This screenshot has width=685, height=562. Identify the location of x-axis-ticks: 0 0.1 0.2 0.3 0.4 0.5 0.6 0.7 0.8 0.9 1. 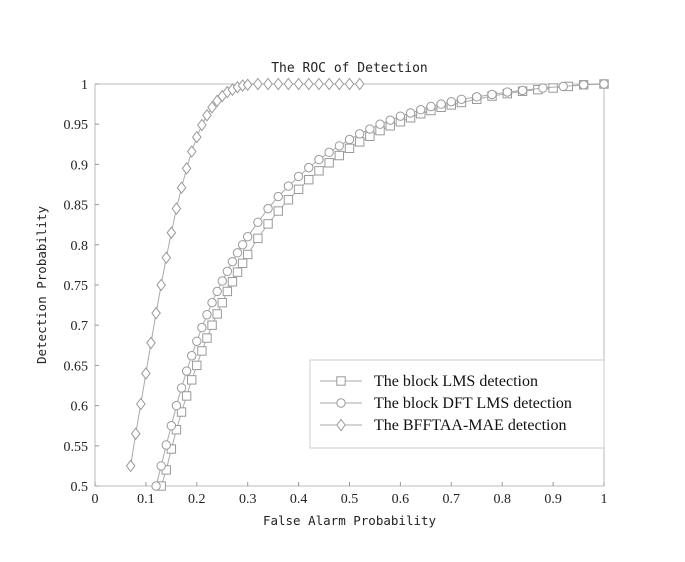
(350, 494).